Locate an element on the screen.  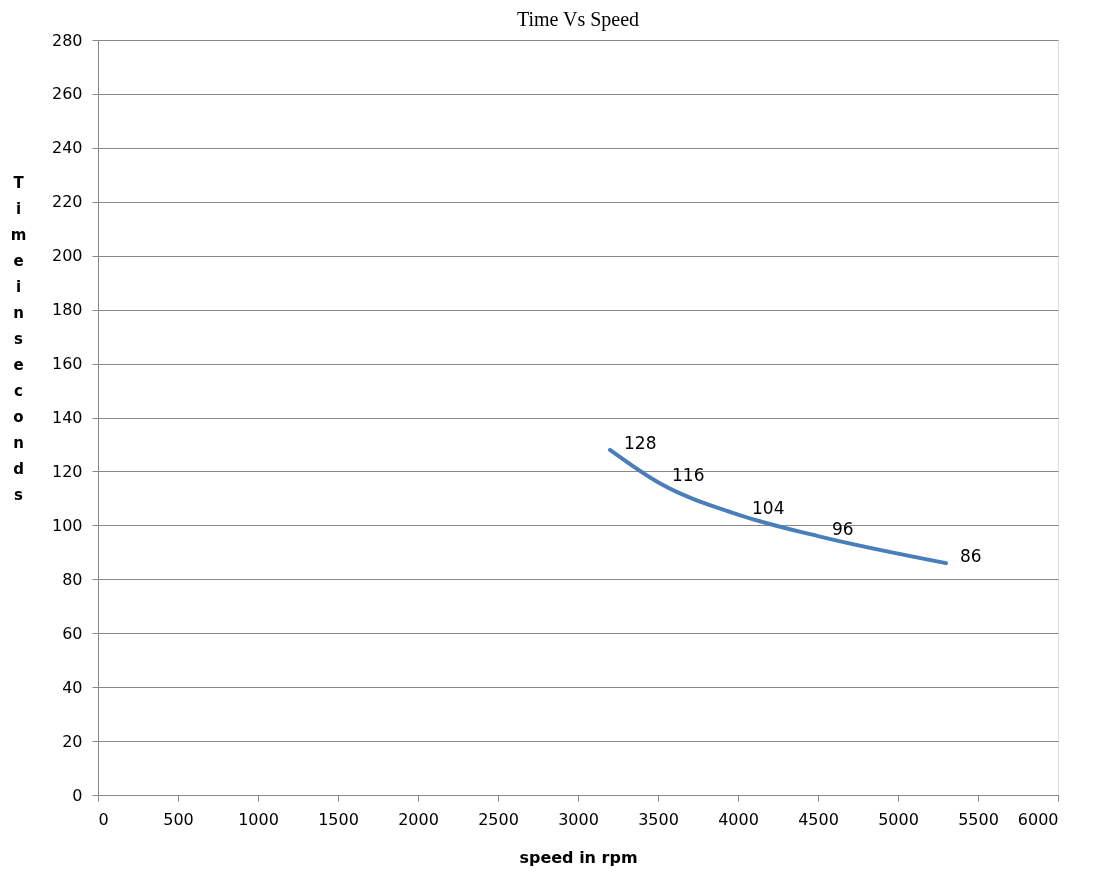
x-tick-label: 5500 is located at coordinates (978, 819).